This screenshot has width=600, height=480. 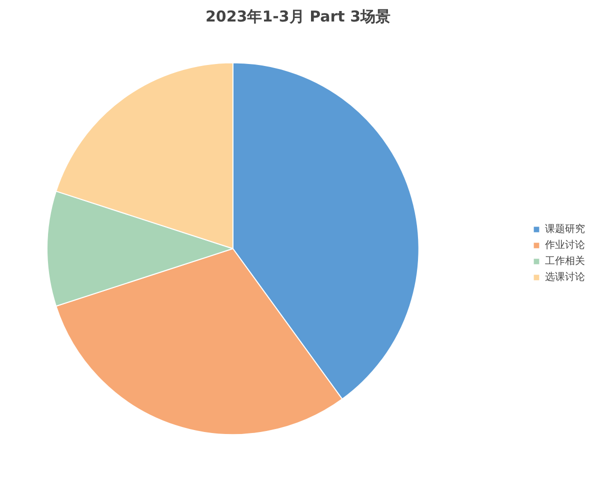 What do you see at coordinates (565, 229) in the screenshot?
I see `legend-label: 课题研究` at bounding box center [565, 229].